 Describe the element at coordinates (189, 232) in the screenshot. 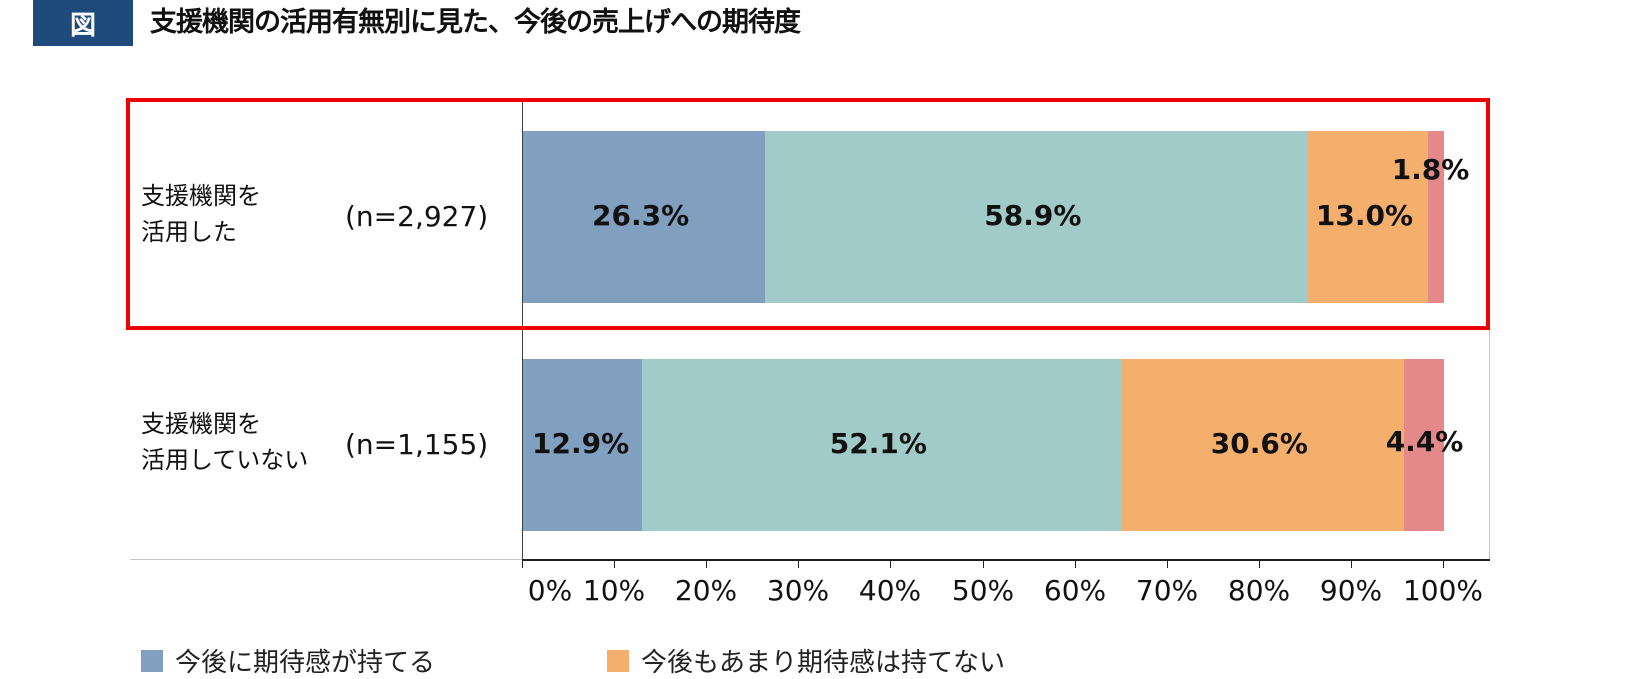

I see `row-label-line2: 活用した` at that location.